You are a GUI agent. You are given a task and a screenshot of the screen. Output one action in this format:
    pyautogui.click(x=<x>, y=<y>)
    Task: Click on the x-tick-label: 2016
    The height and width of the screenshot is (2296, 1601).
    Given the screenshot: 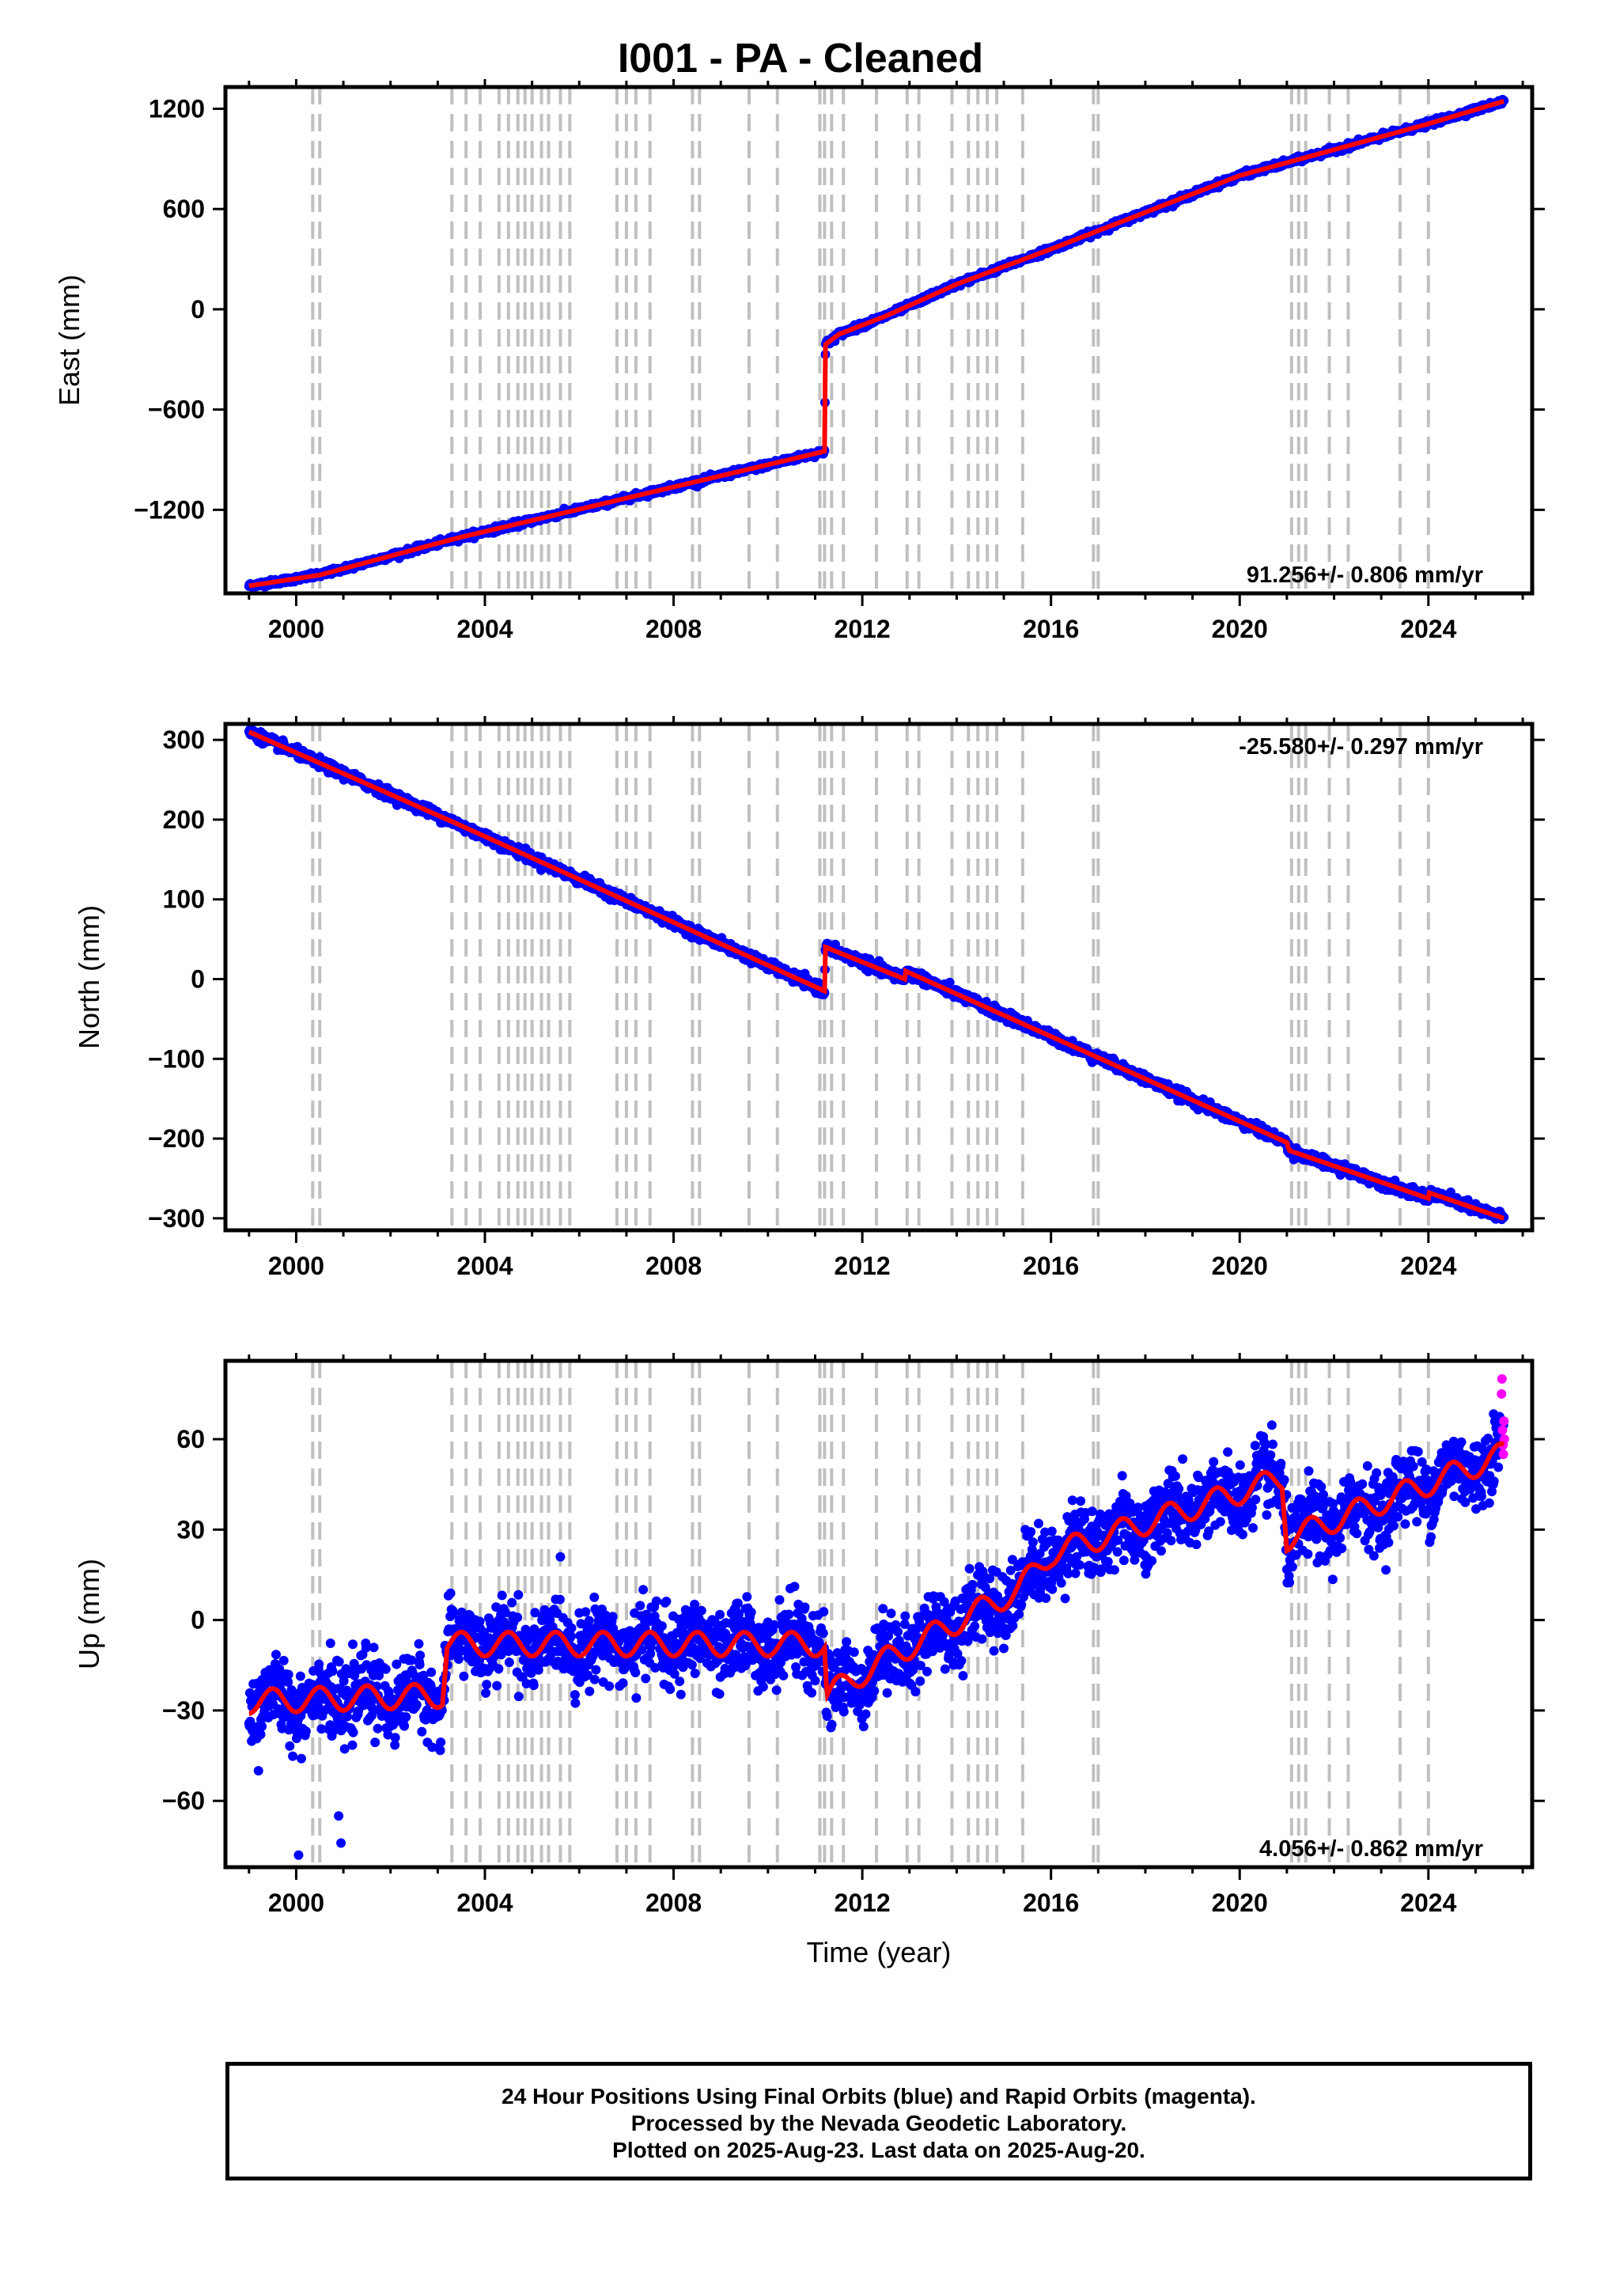 What is the action you would take?
    pyautogui.click(x=1051, y=629)
    